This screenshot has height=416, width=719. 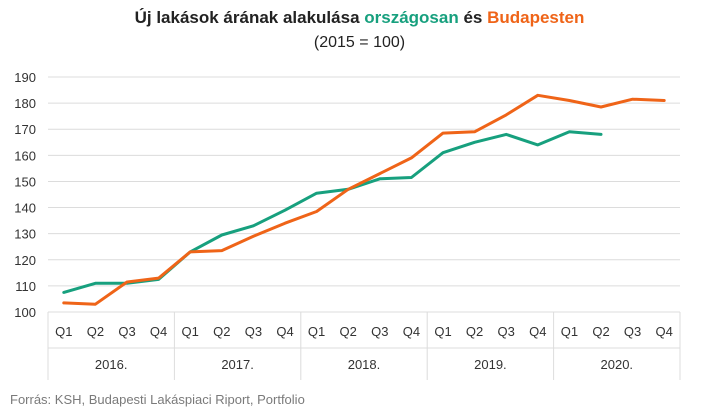 What do you see at coordinates (111, 364) in the screenshot?
I see `year-label: 2016.` at bounding box center [111, 364].